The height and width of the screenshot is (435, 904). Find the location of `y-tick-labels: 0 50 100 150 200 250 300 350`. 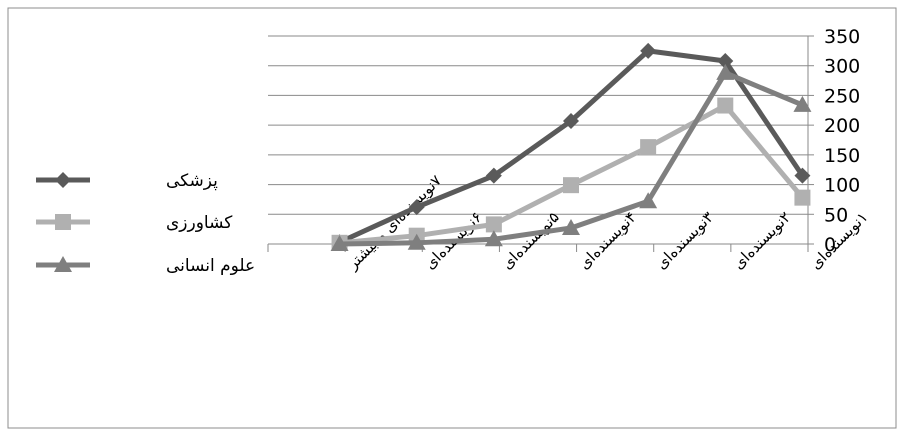

y-tick-labels: 0 50 100 150 200 250 300 350 is located at coordinates (842, 141).